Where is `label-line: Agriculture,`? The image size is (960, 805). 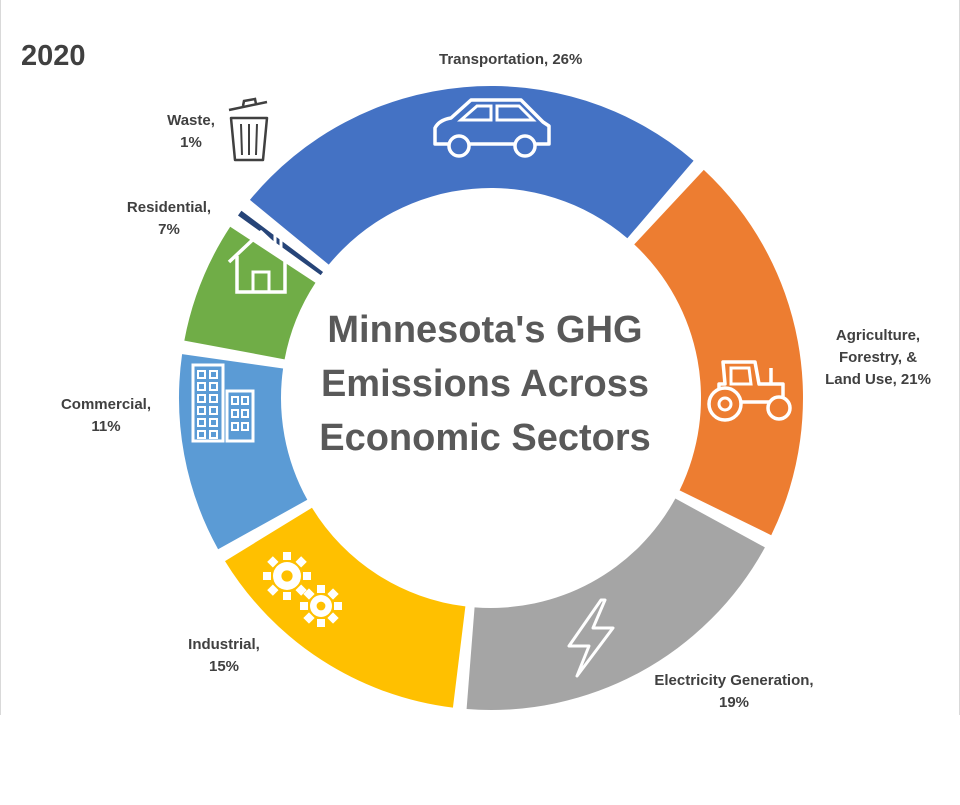 label-line: Agriculture, is located at coordinates (878, 335).